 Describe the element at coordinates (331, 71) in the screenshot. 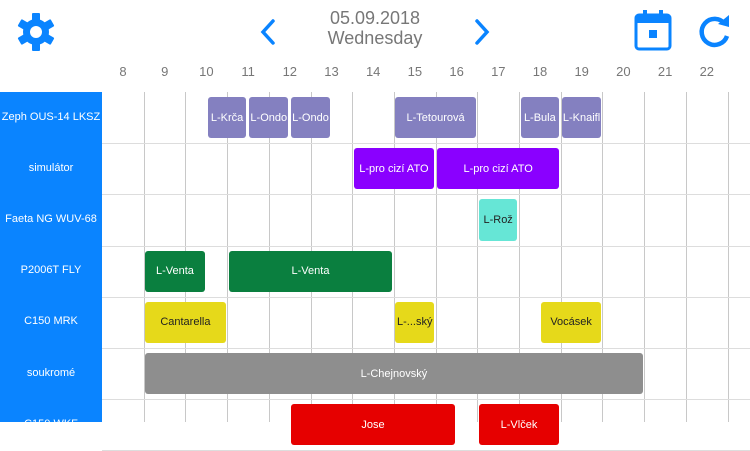

I see `hour-label: 13` at that location.